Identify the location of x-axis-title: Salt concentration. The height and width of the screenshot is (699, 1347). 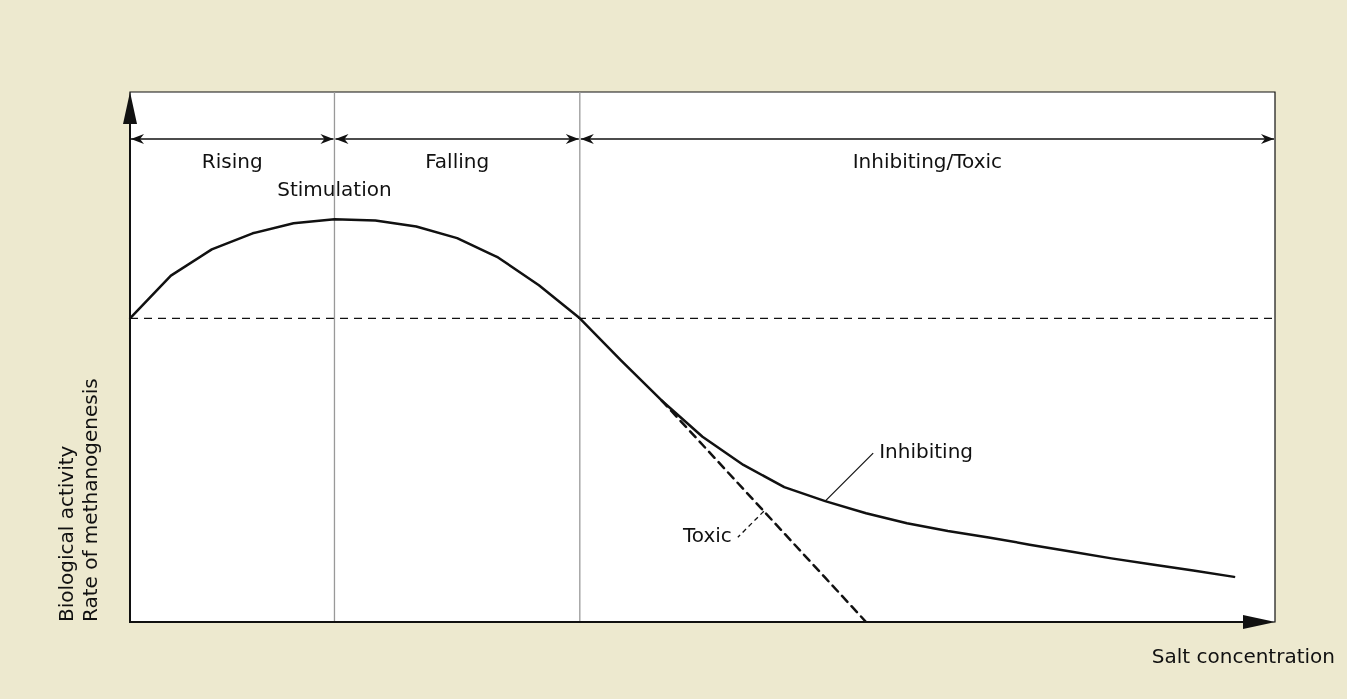
(1243, 656).